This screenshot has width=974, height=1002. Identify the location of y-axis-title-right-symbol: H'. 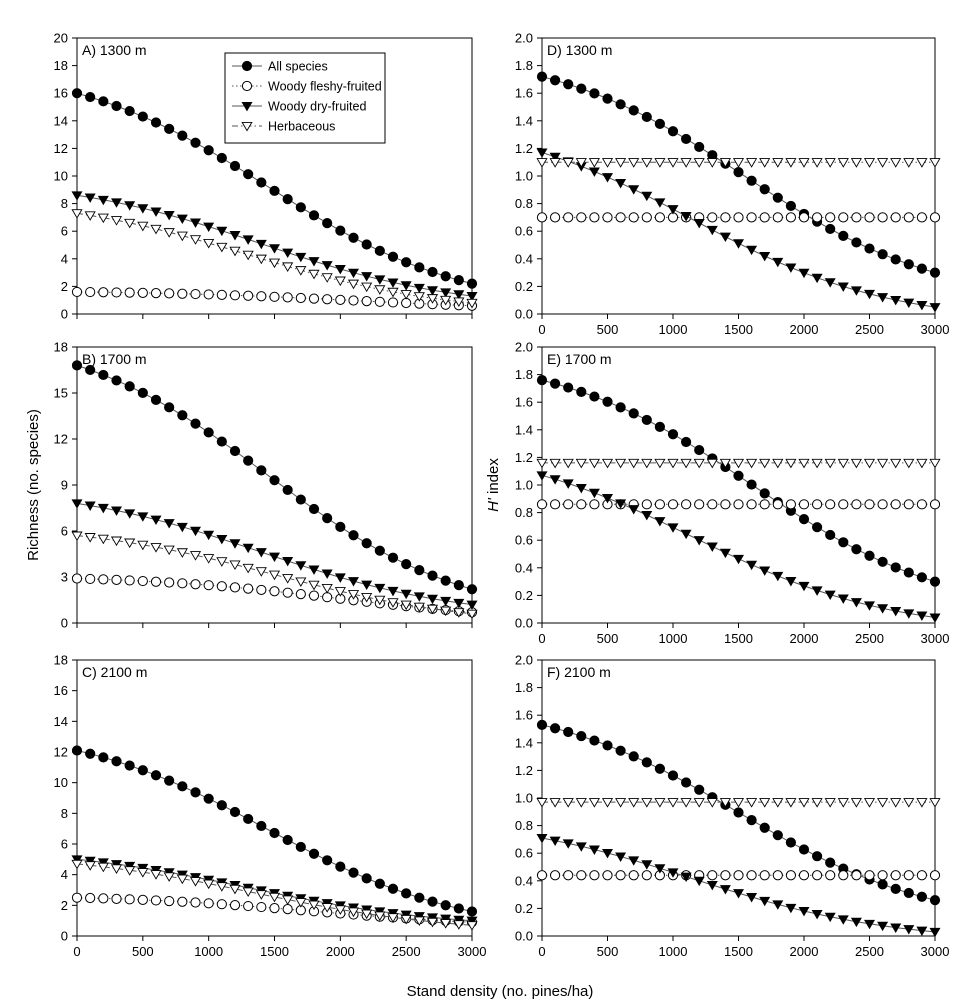
(493, 504).